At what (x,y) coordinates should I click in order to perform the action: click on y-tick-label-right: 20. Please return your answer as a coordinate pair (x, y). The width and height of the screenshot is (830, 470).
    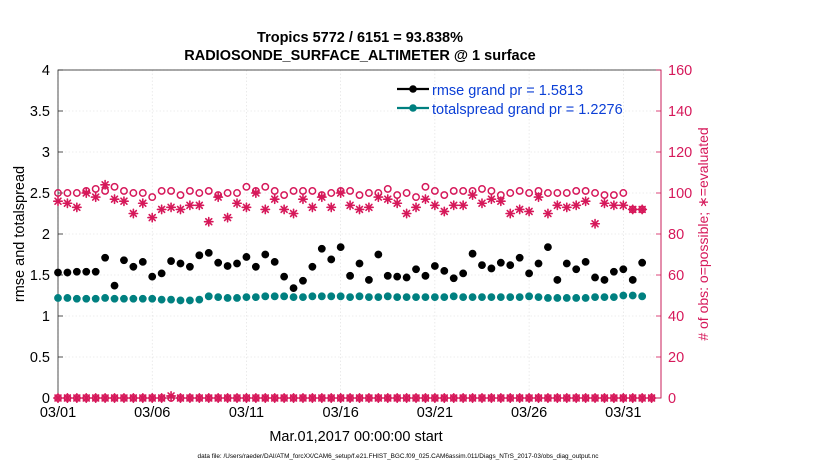
    Looking at the image, I should click on (676, 358).